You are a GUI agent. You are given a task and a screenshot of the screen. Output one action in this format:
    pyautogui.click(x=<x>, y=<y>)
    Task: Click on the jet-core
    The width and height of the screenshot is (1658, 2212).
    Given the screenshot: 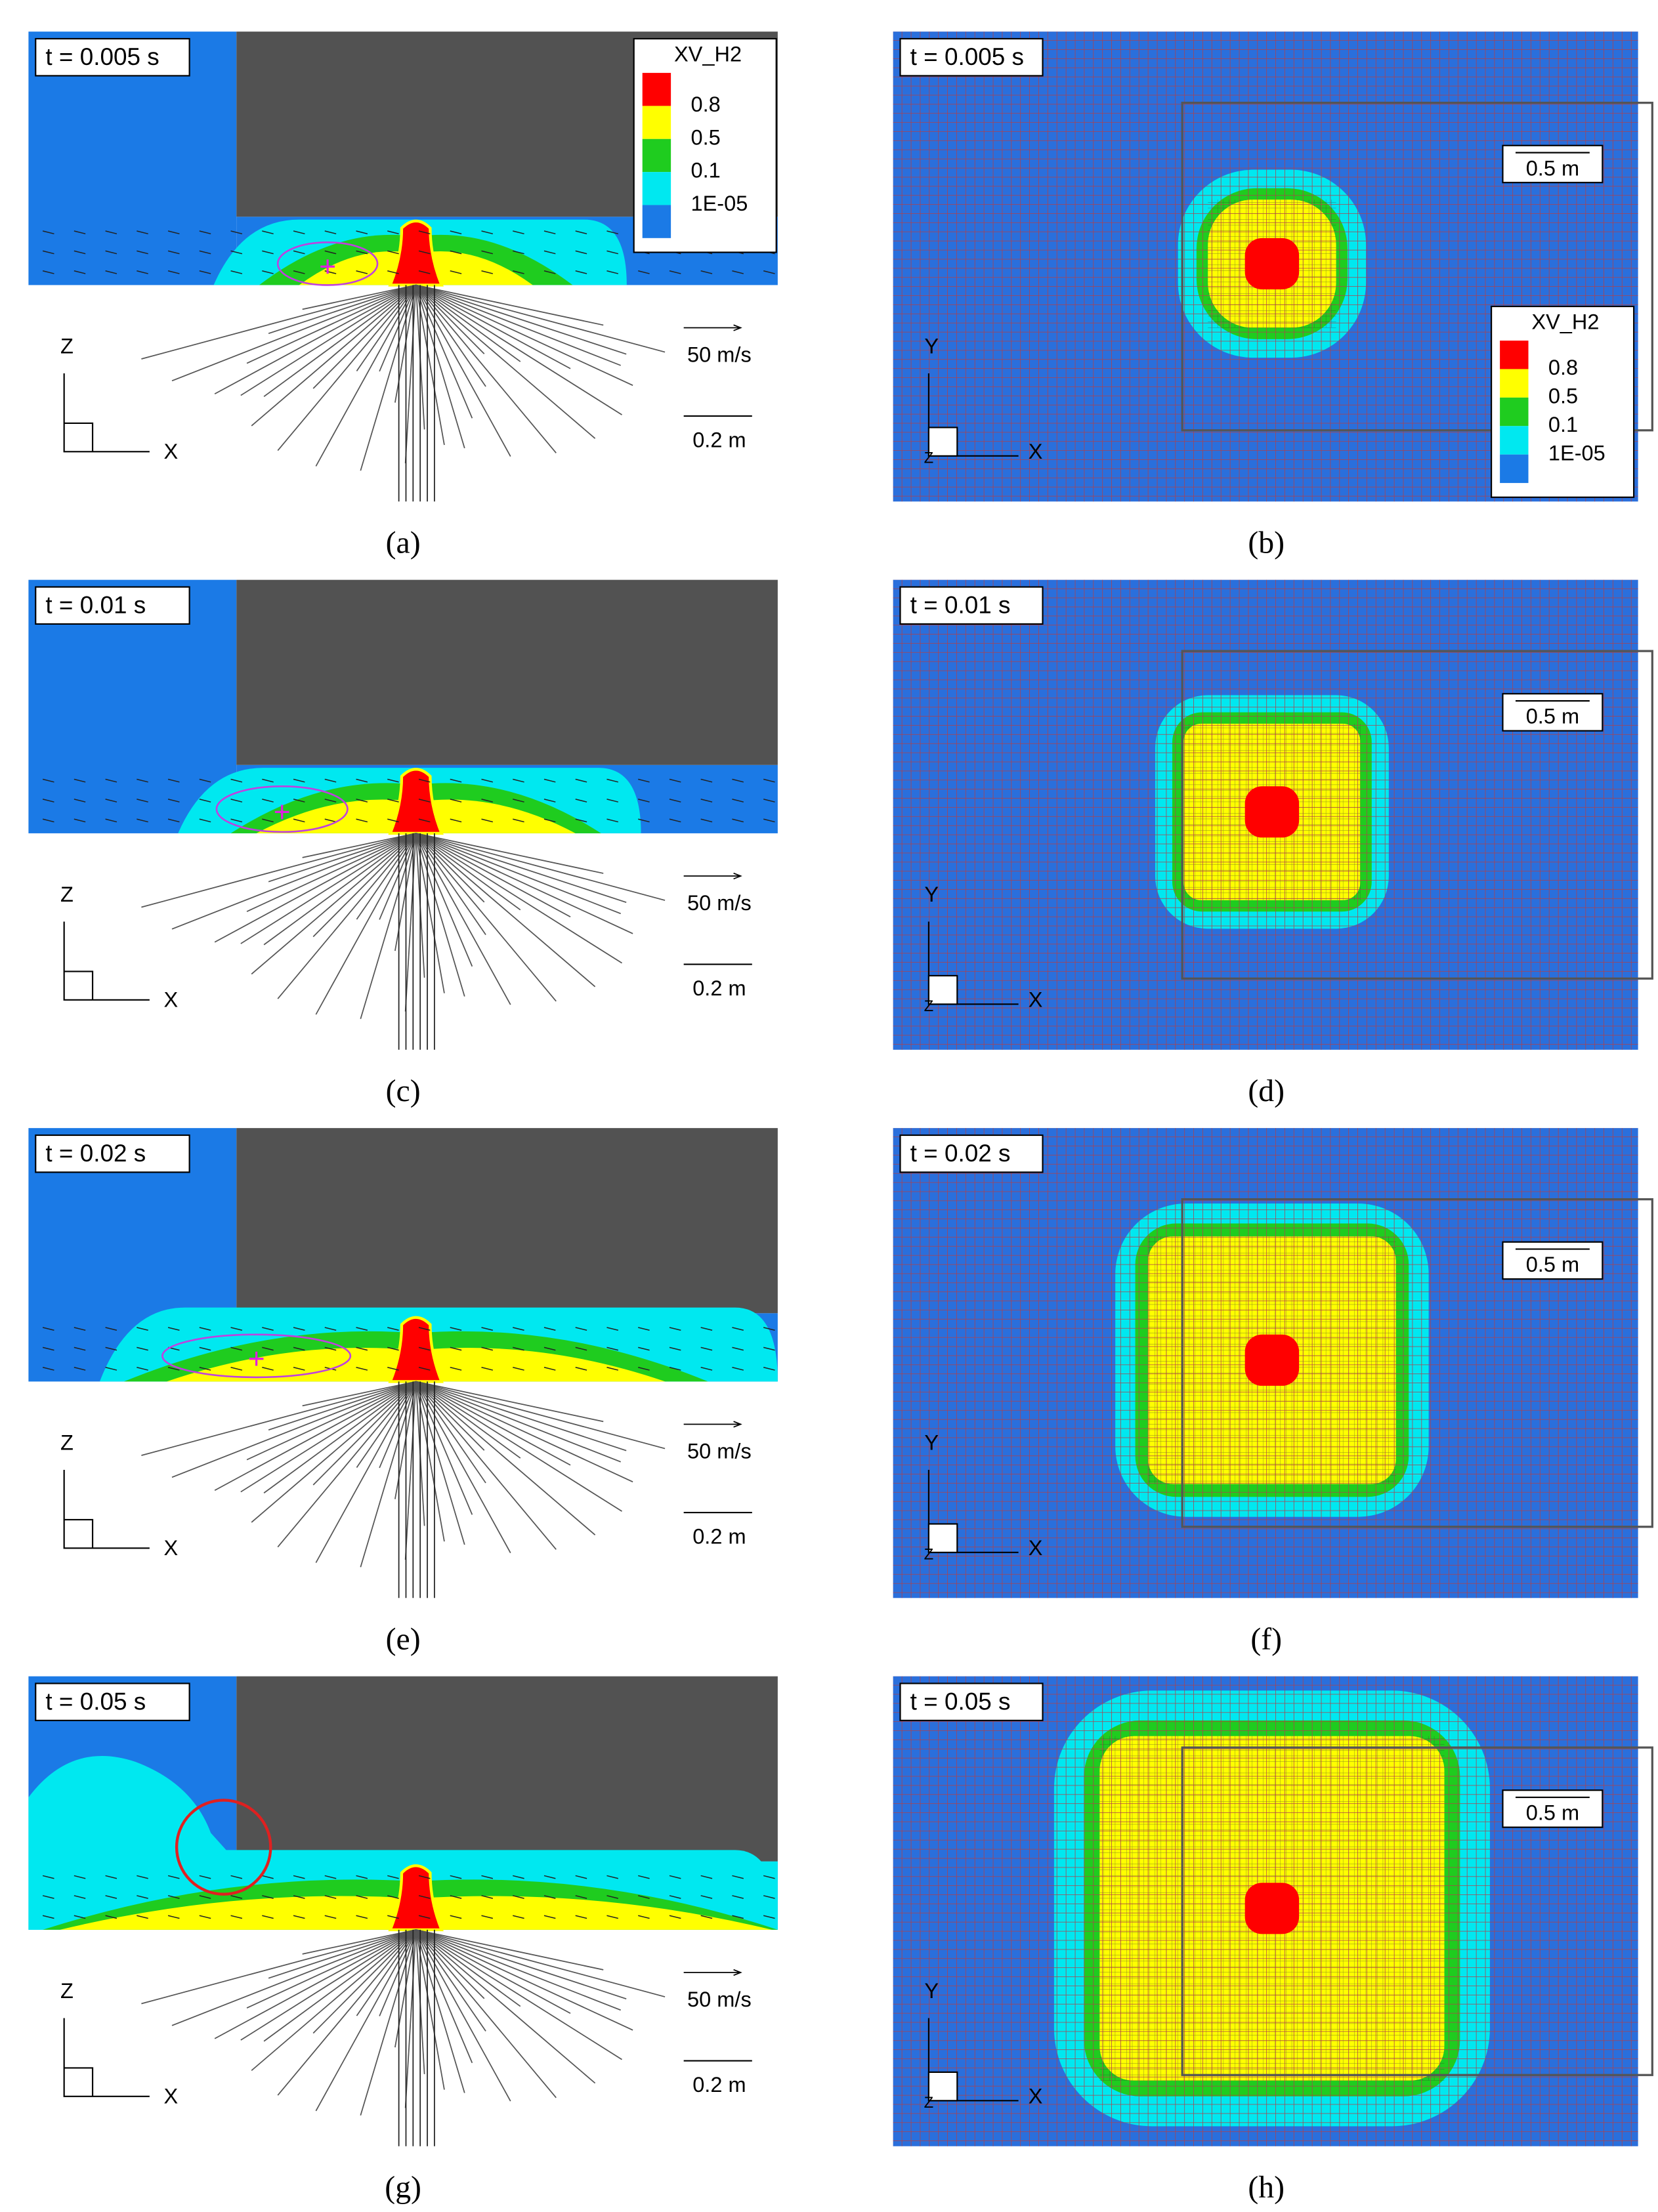 What is the action you would take?
    pyautogui.click(x=416, y=1898)
    